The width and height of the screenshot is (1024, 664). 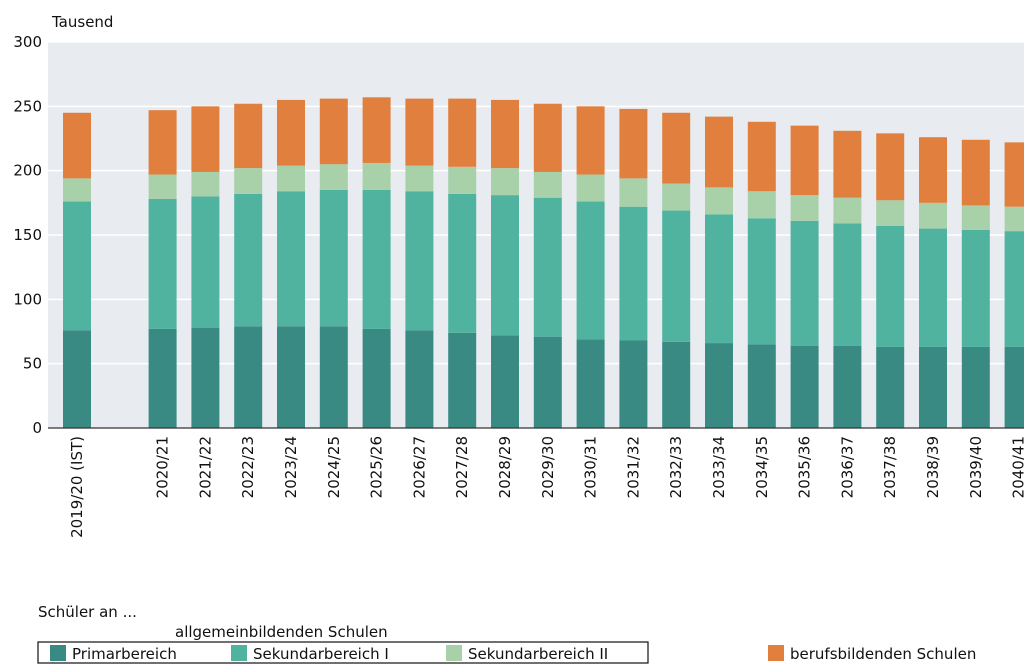 I want to click on x-tick-label: 2028/29, so click(x=505, y=467).